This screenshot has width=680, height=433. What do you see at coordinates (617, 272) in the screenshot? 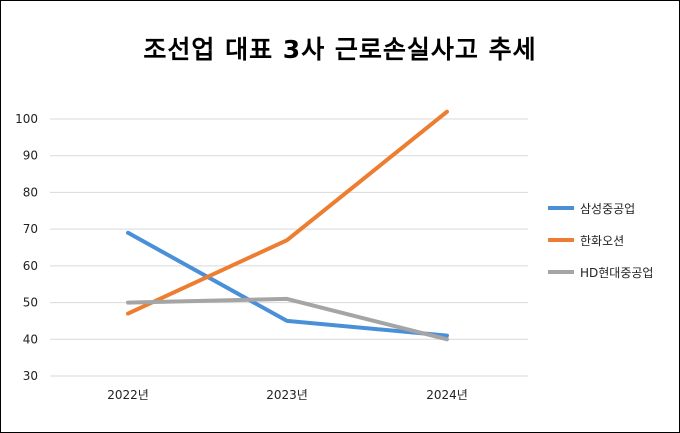
I see `legend-label-hd-hyundai: HD현대중공업` at bounding box center [617, 272].